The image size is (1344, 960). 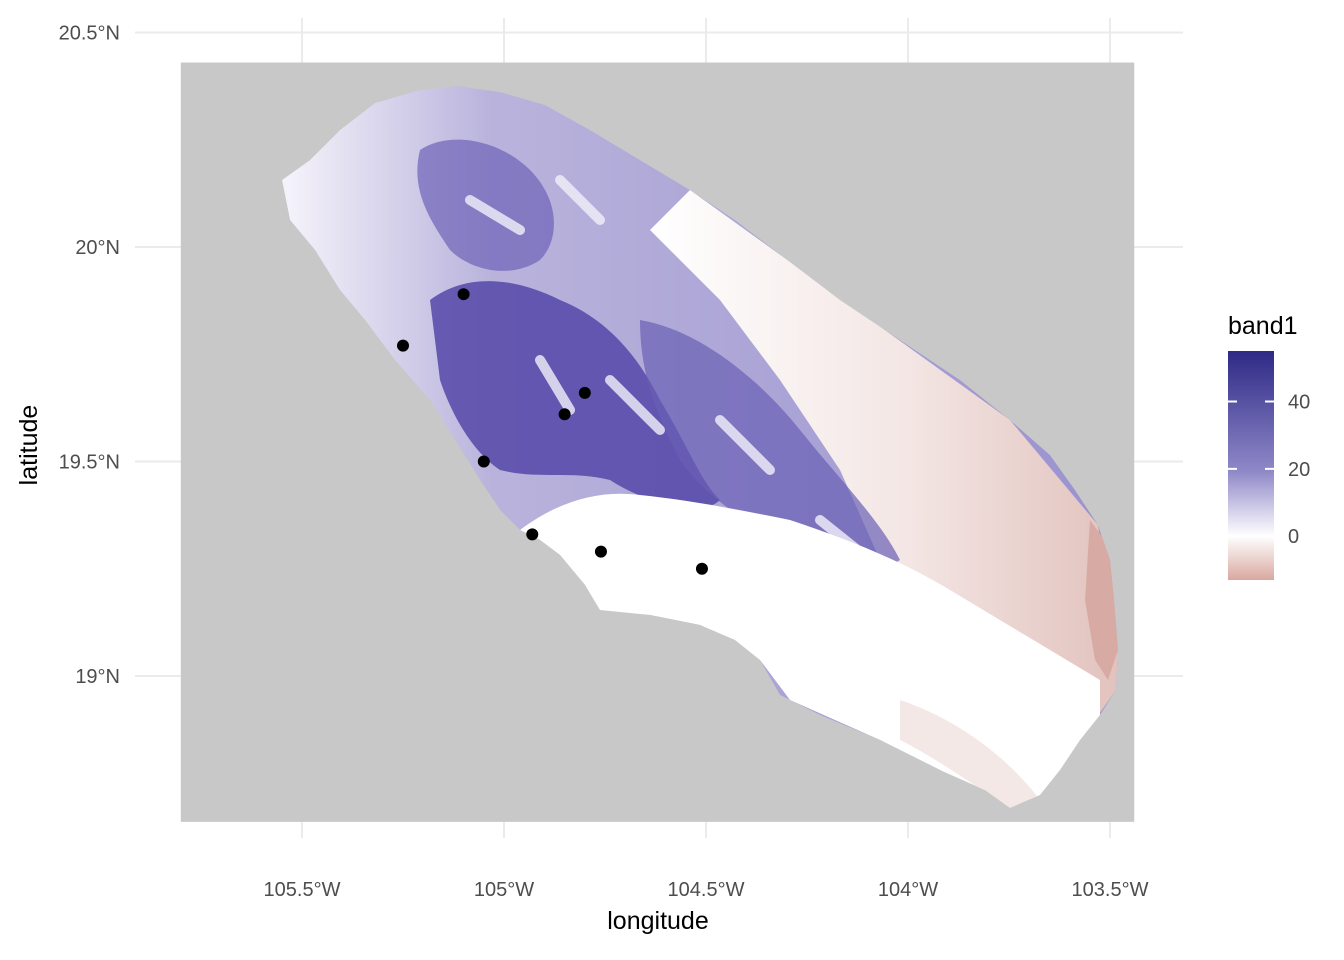 What do you see at coordinates (97, 248) in the screenshot?
I see `y-tick-label: 20°N` at bounding box center [97, 248].